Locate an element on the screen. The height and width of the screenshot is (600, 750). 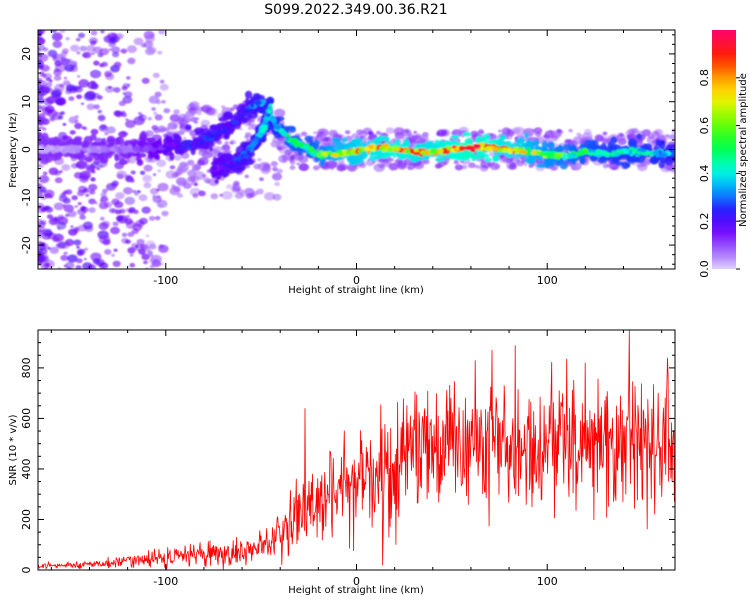
colorbar-gradient is located at coordinates (724, 149).